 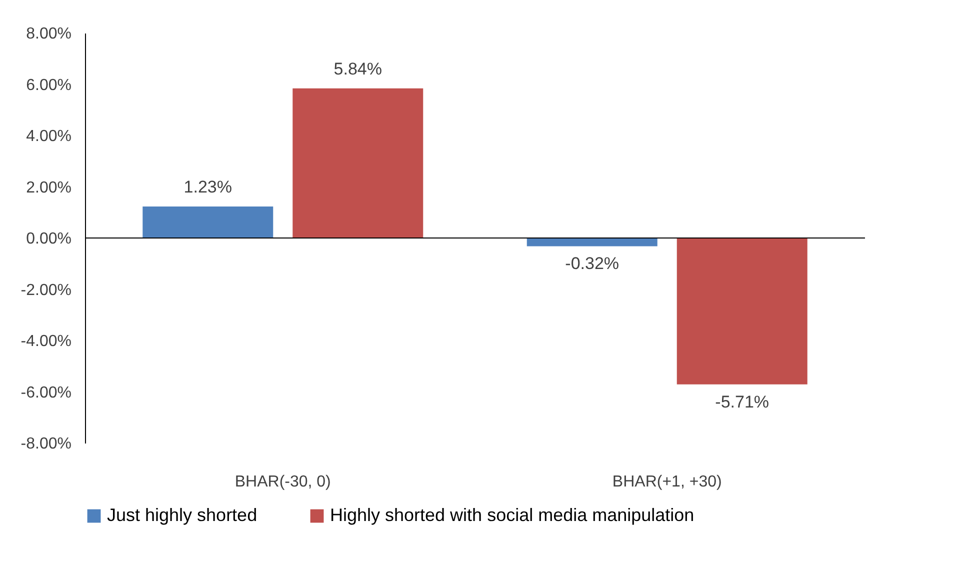 I want to click on x-tick-label: BHAR(+1, +30), so click(x=667, y=482).